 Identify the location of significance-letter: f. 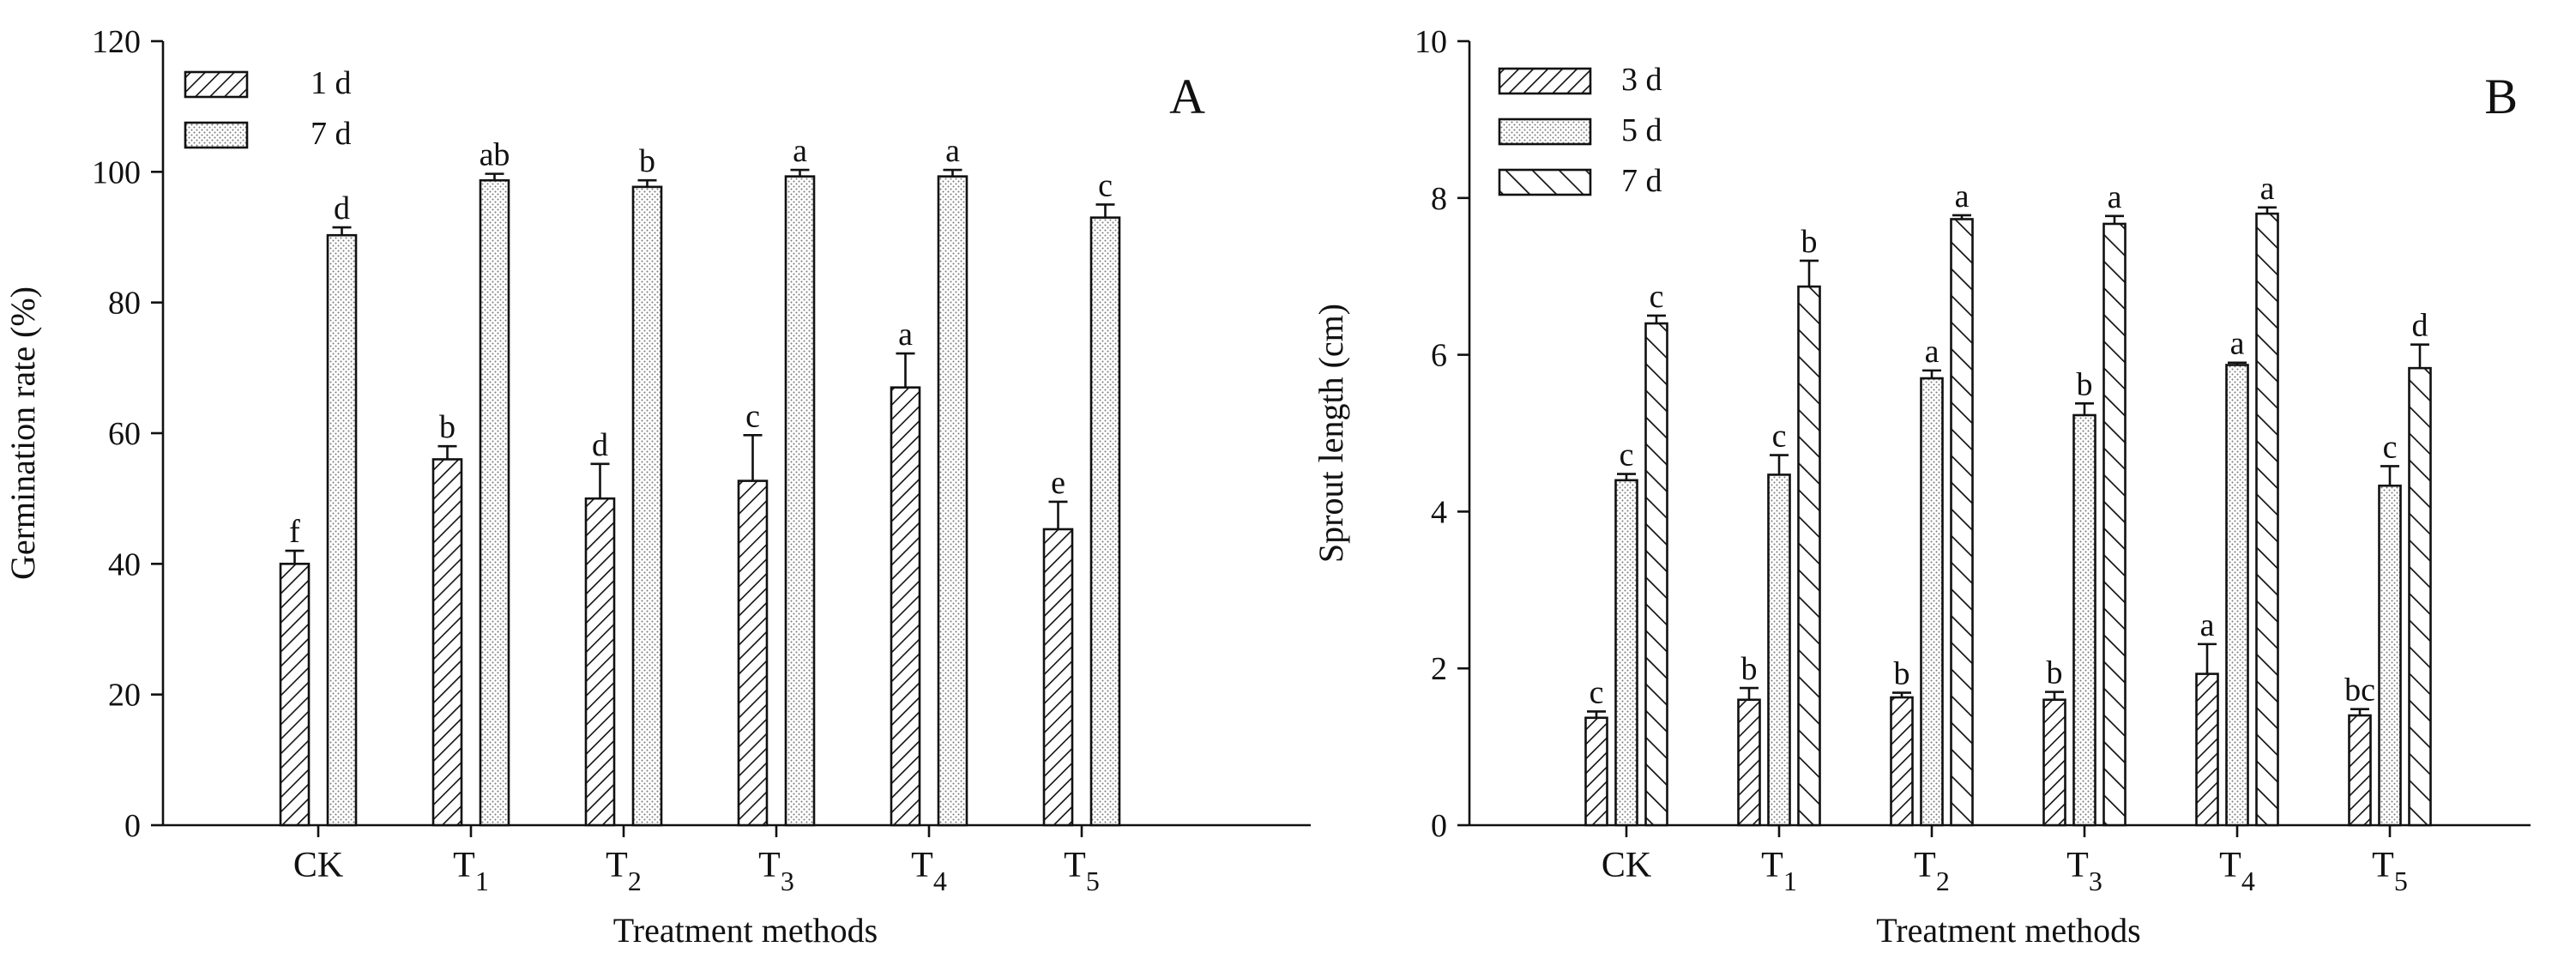
(294, 532).